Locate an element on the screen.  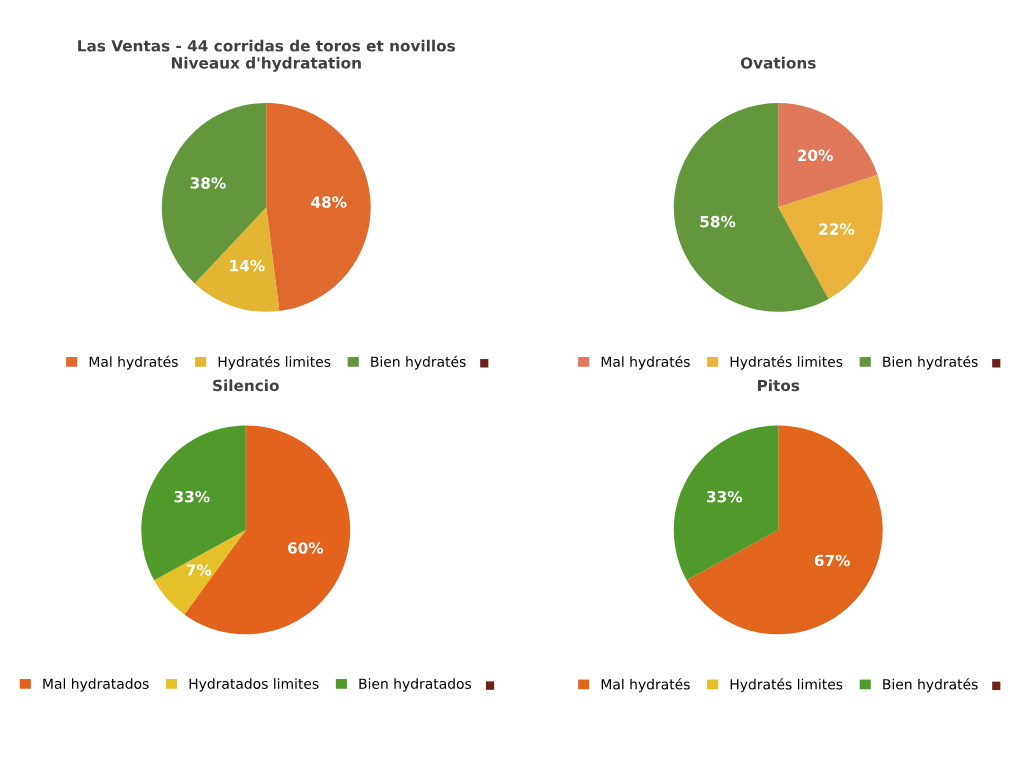
data-label: 22% is located at coordinates (837, 229).